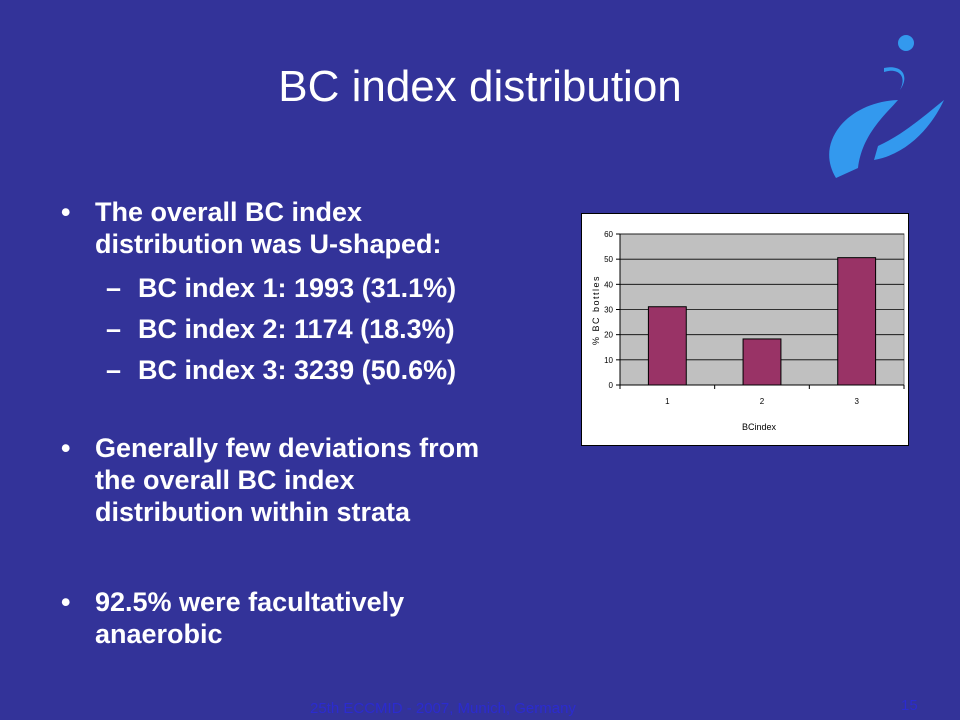 This screenshot has width=960, height=720. Describe the element at coordinates (886, 106) in the screenshot. I see `conference-logo-icon` at that location.